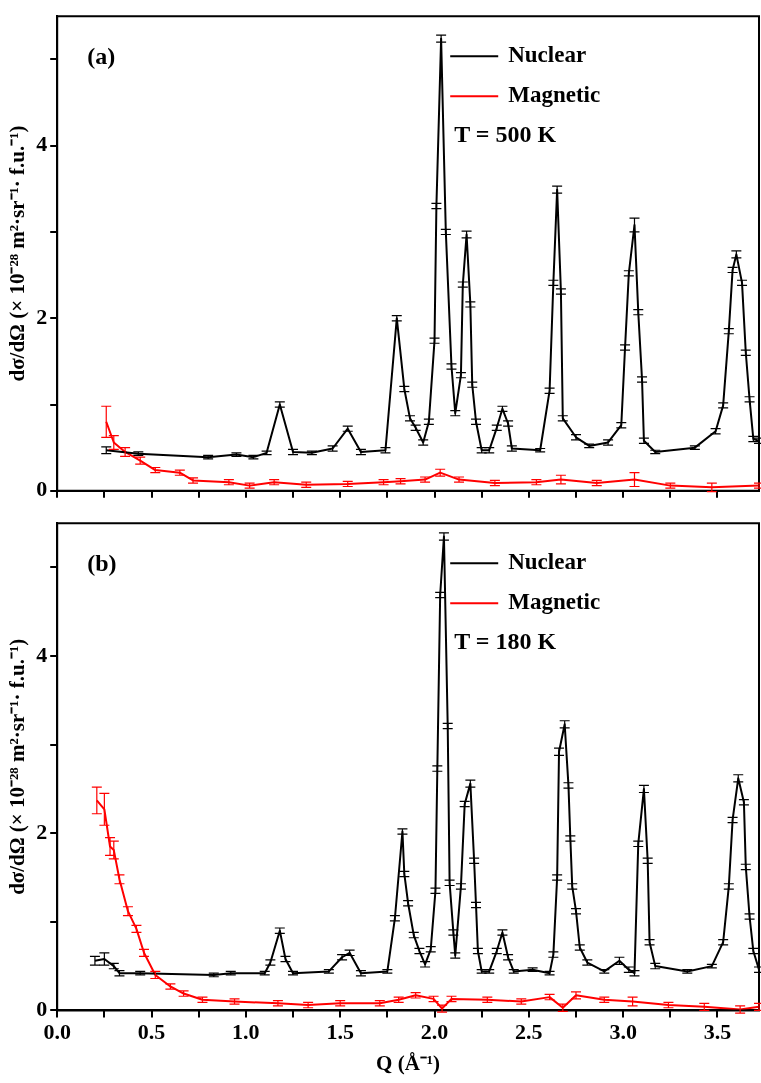  Describe the element at coordinates (623, 1032) in the screenshot. I see `x-tick-label: 3.0` at that location.